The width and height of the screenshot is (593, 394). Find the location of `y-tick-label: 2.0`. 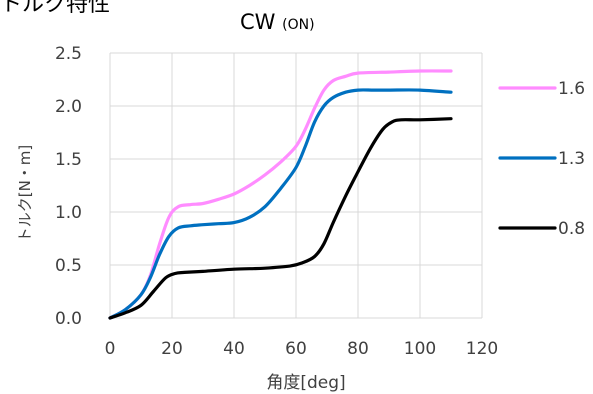

y-tick-label: 2.0 is located at coordinates (68, 107).